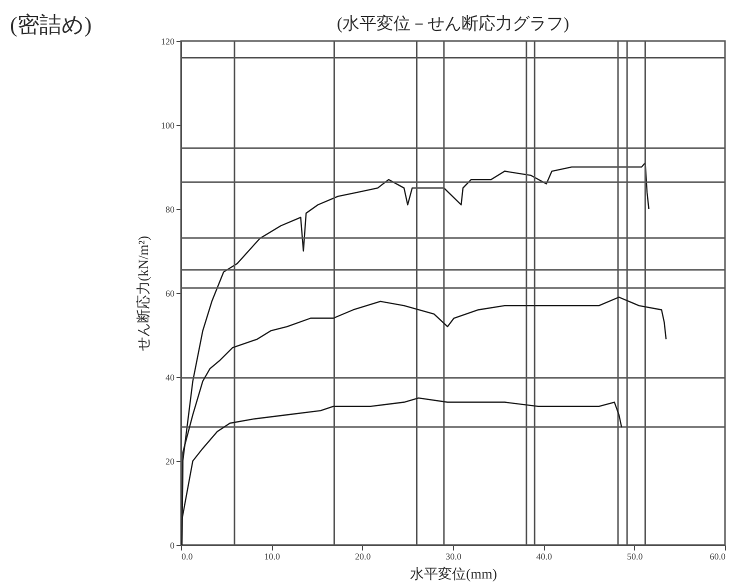 This screenshot has height=587, width=733. Describe the element at coordinates (453, 23) in the screenshot. I see `chart-title: (水平変位－せん断応力グラフ)` at that location.